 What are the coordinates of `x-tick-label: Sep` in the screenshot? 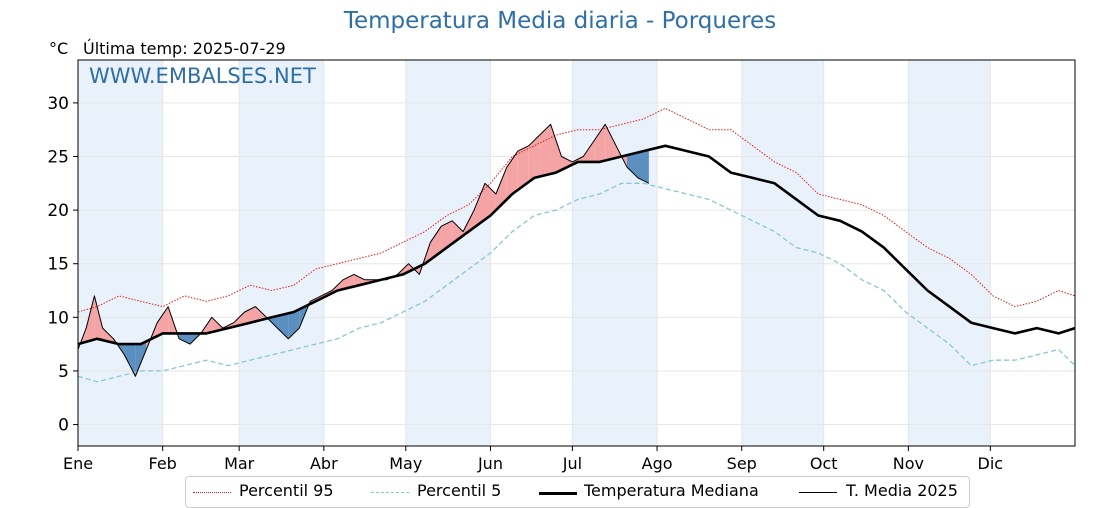 It's located at (742, 463).